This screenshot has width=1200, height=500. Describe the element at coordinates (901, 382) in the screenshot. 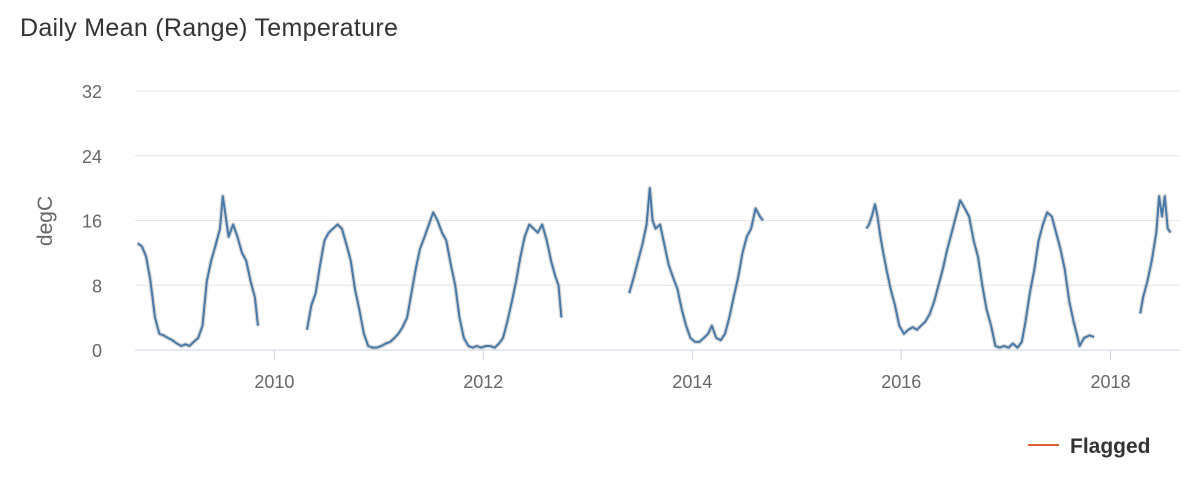

I see `x-tick-label: 2016` at that location.